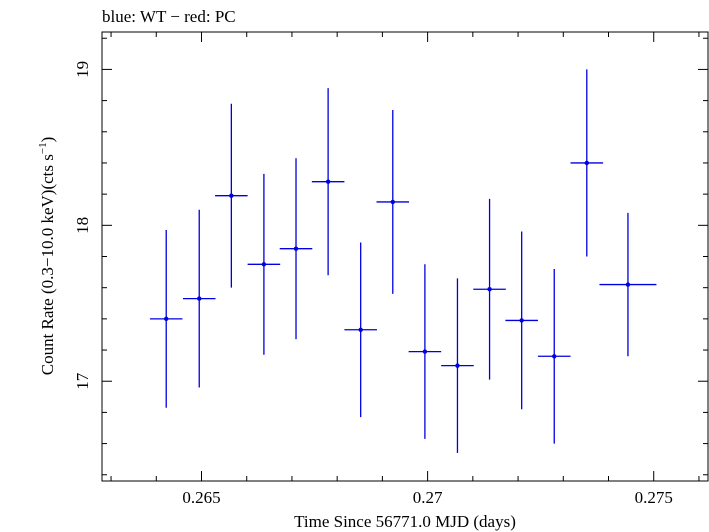 Image resolution: width=709 pixels, height=532 pixels. I want to click on x-tick-label: 0.275, so click(654, 497).